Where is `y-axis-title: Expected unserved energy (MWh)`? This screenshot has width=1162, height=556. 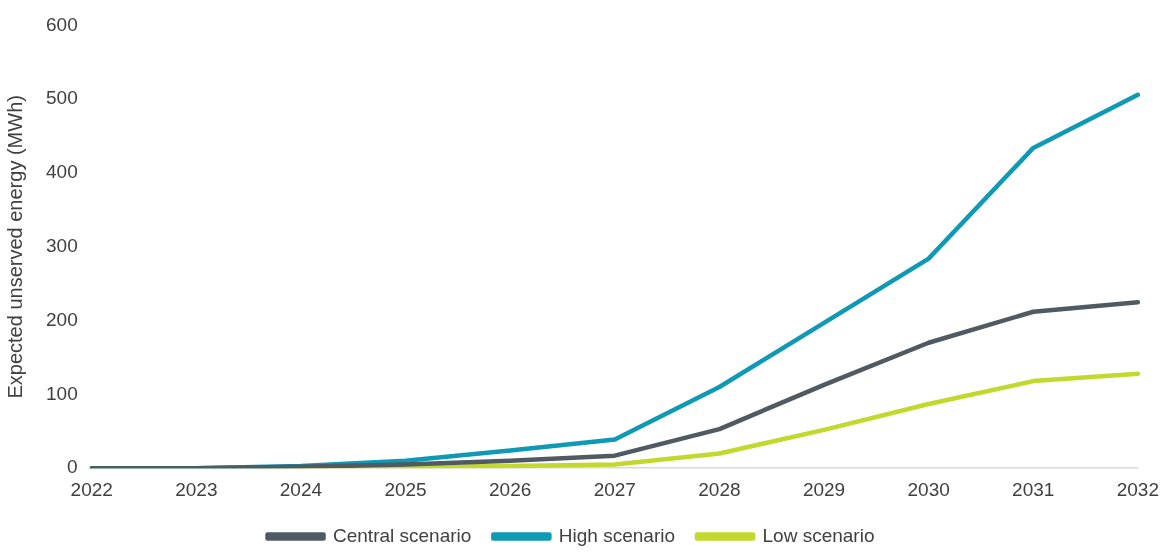 y-axis-title: Expected unserved energy (MWh) is located at coordinates (14, 247).